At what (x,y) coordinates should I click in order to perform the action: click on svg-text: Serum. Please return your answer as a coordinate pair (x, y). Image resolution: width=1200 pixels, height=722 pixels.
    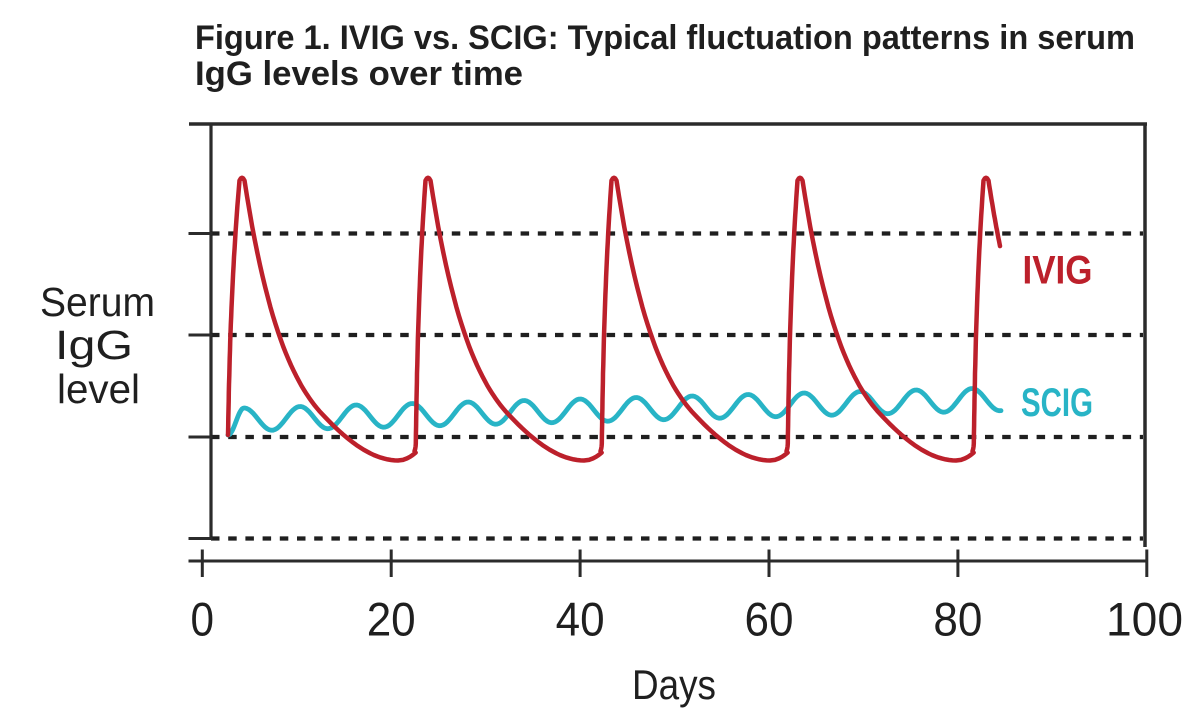
    Looking at the image, I should click on (97, 302).